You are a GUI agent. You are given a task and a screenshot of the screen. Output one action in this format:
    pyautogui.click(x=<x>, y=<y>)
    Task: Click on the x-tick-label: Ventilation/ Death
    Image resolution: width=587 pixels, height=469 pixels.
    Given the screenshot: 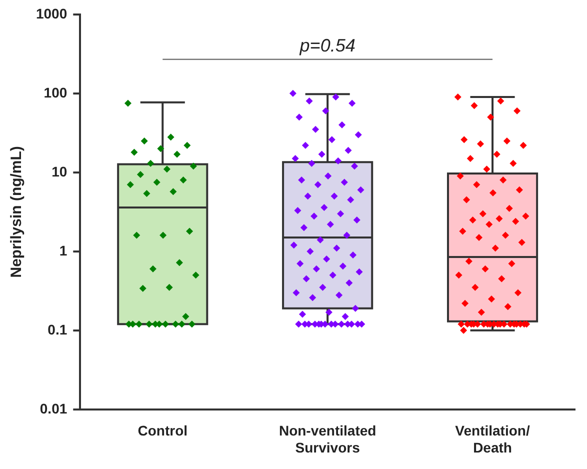 What is the action you would take?
    pyautogui.click(x=492, y=439)
    